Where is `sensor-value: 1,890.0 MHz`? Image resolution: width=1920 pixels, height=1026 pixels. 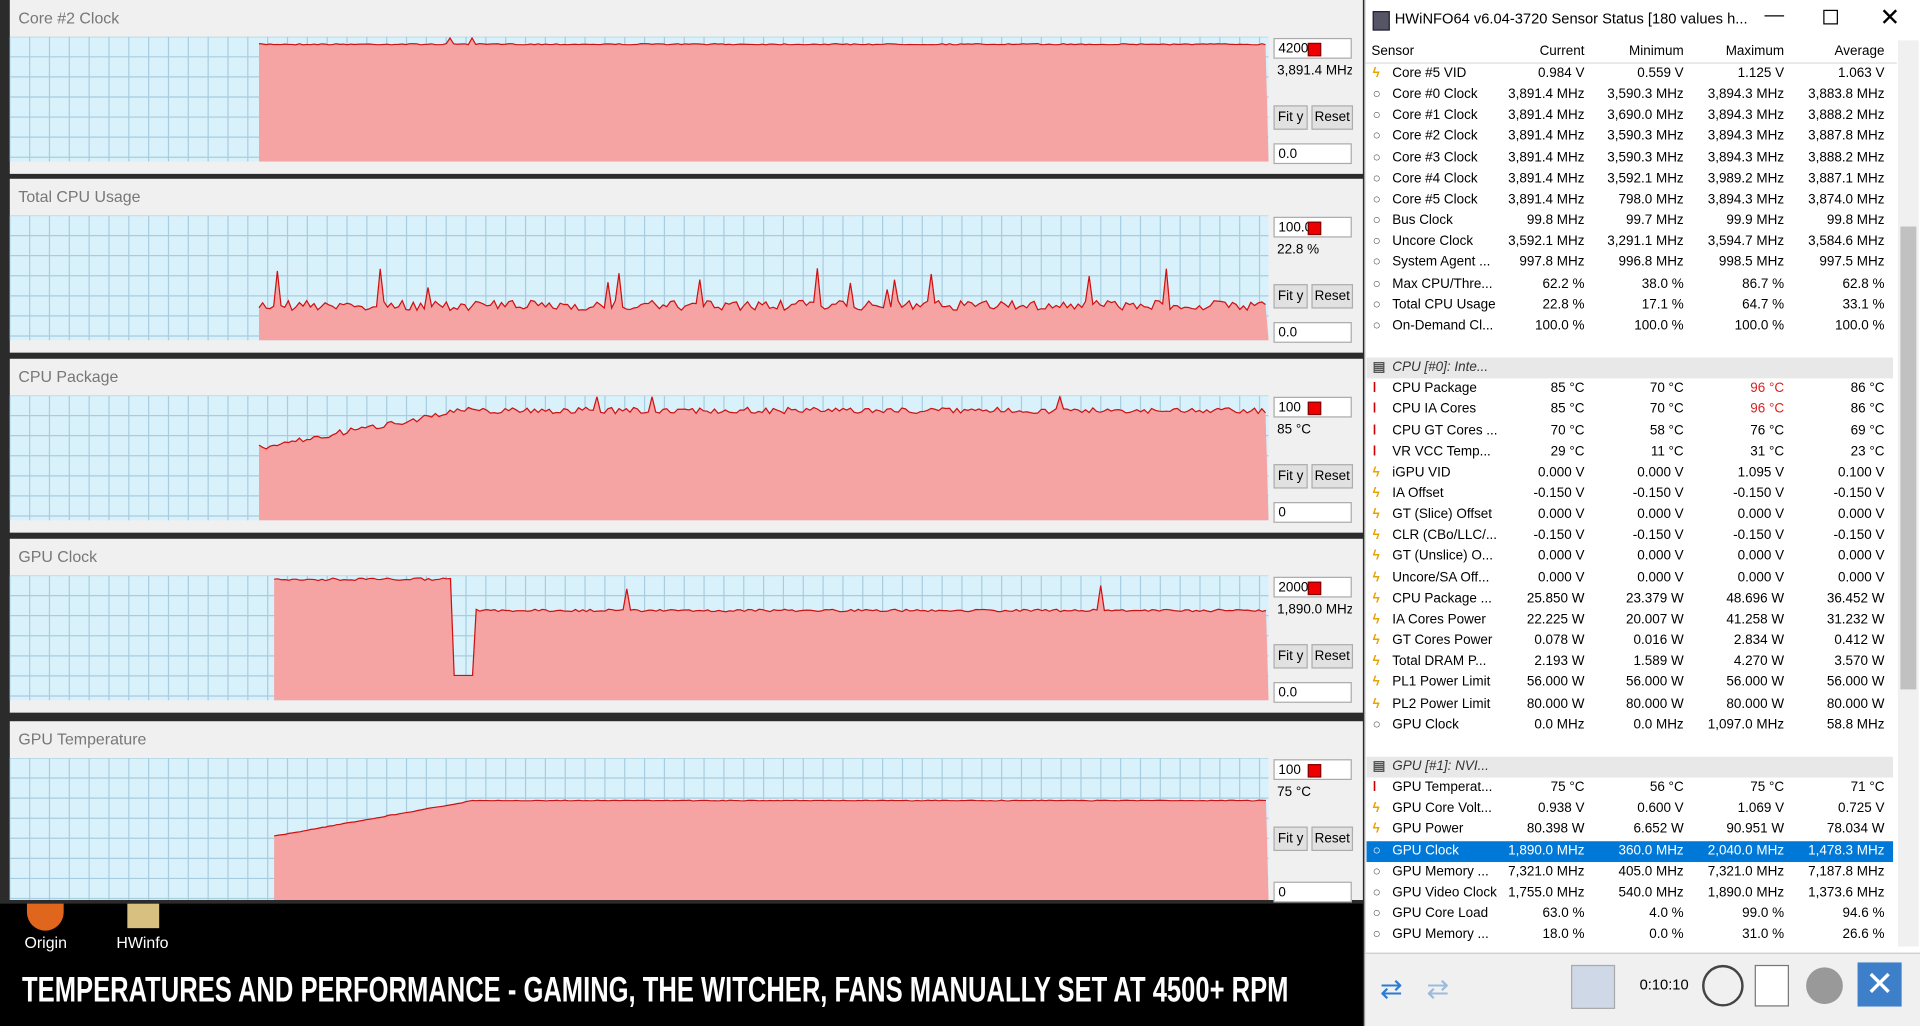
sensor-value: 1,890.0 MHz is located at coordinates (1746, 892).